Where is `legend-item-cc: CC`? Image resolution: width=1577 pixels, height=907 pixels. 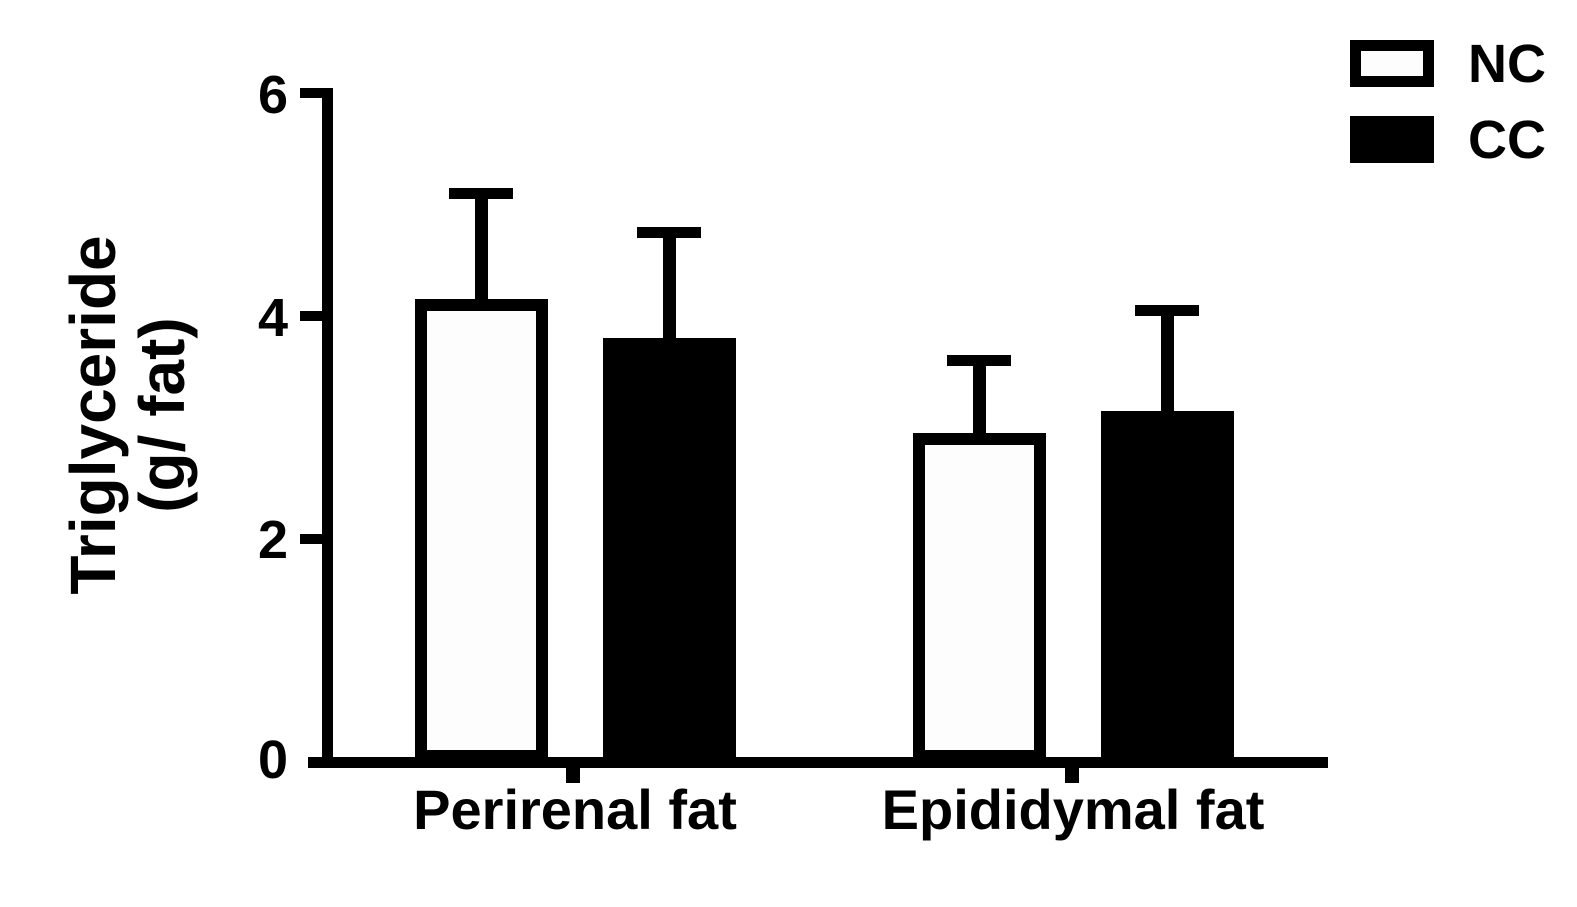
legend-item-cc: CC is located at coordinates (1448, 140).